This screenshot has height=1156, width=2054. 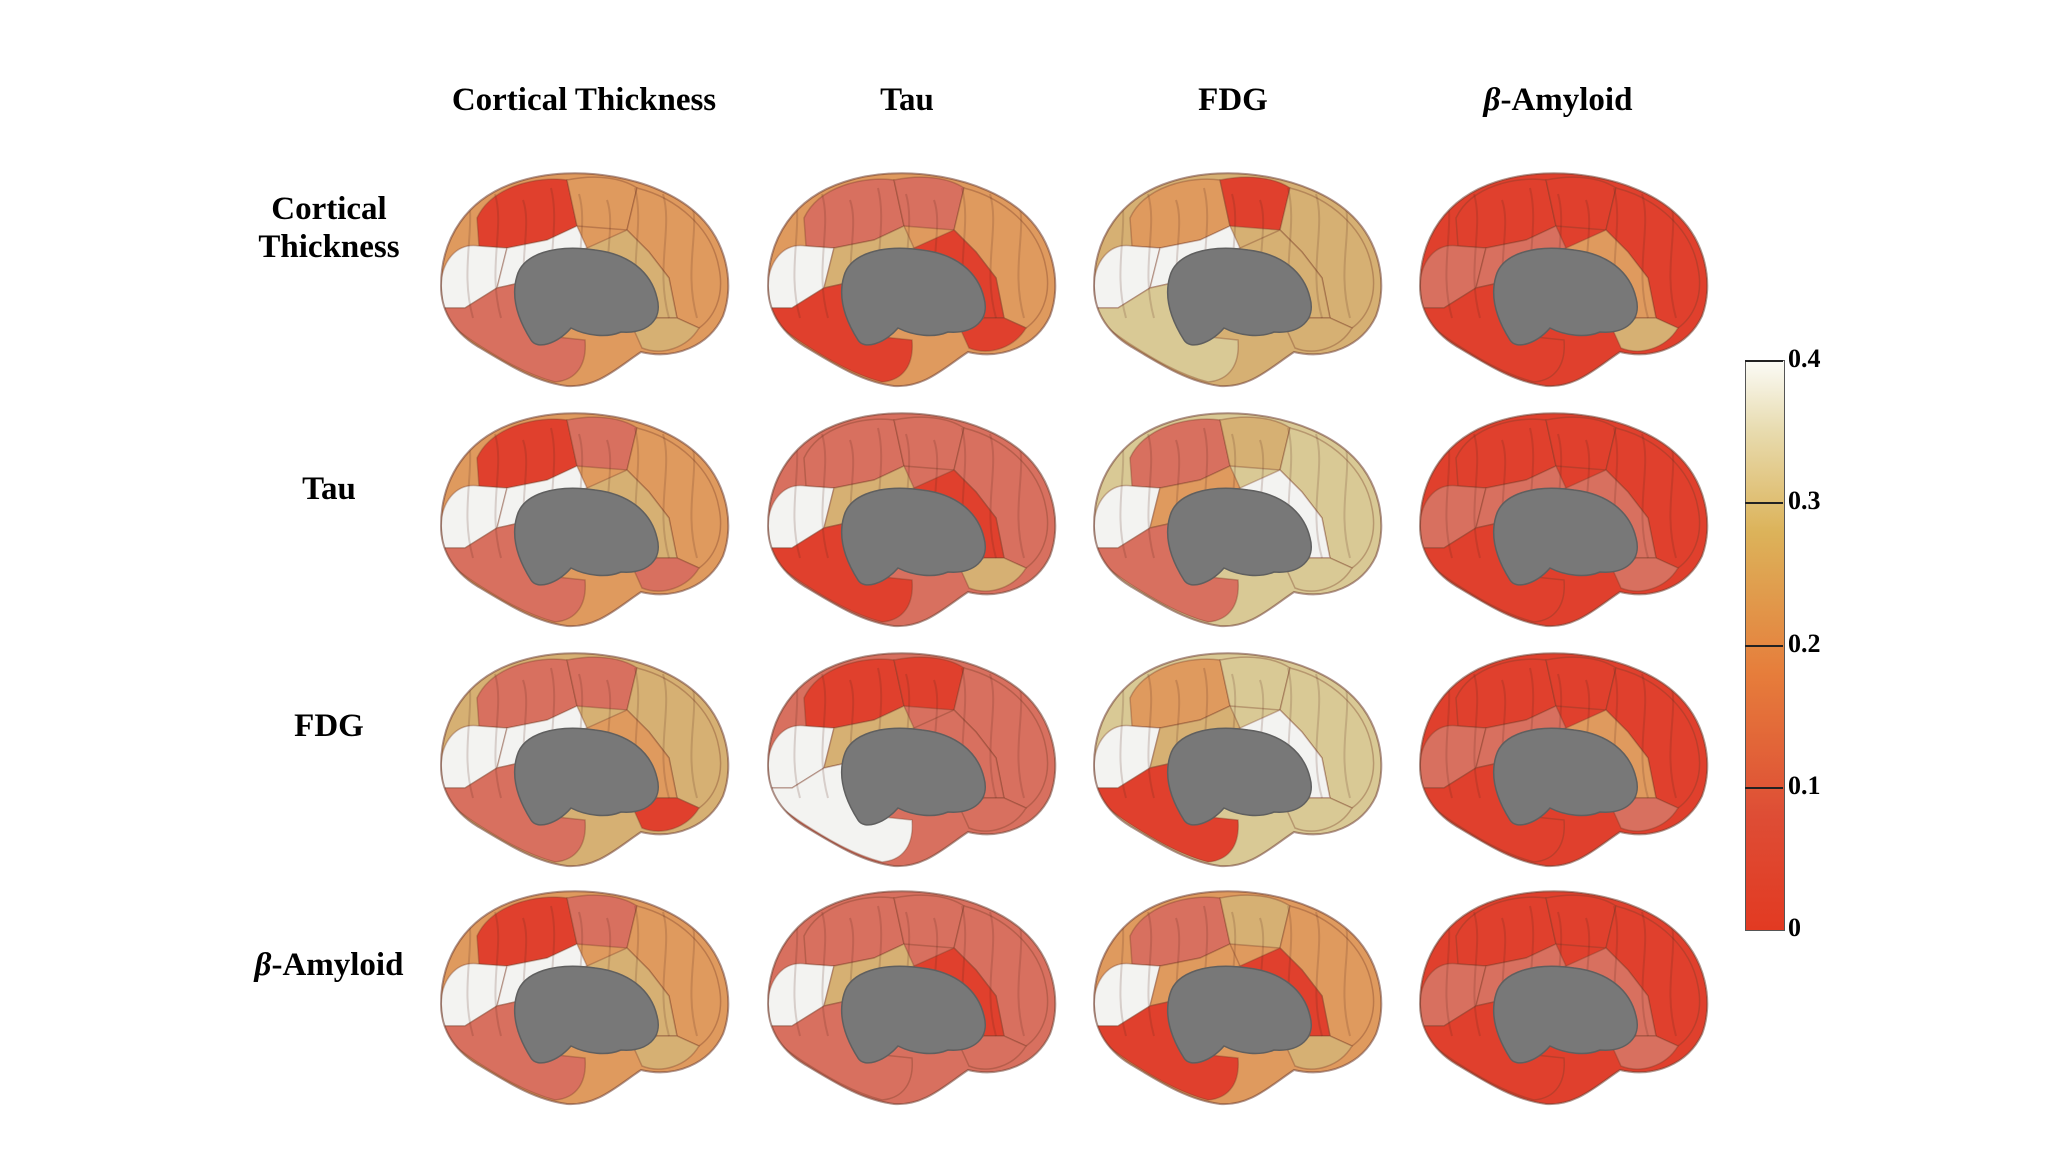 I want to click on colorbar-tick-label: 0, so click(x=1794, y=927).